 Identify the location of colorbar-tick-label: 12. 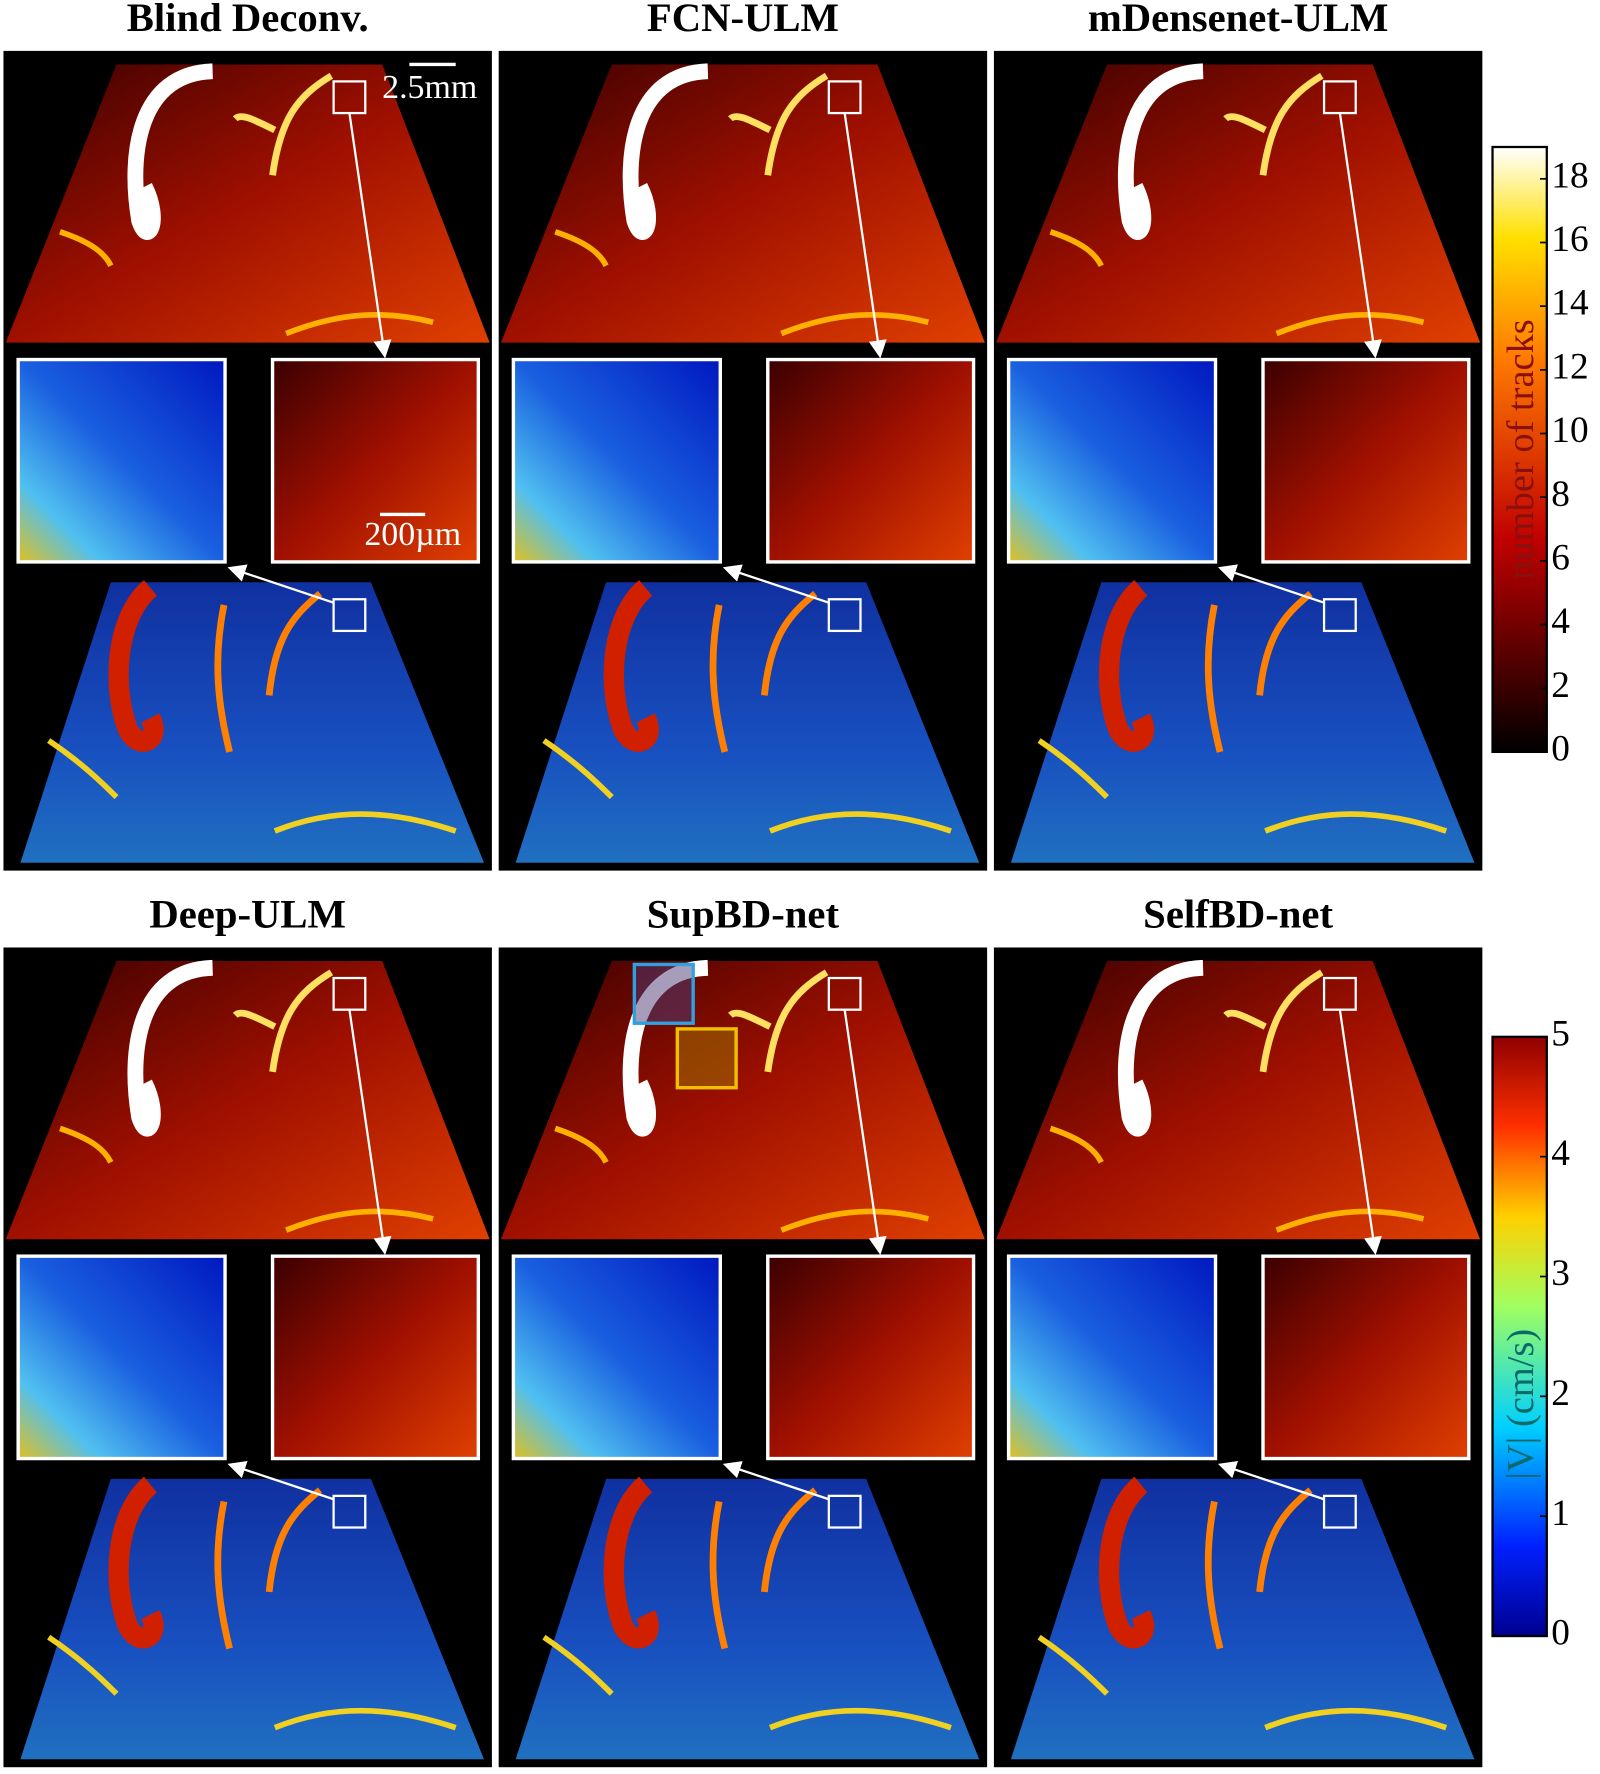
(1569, 366).